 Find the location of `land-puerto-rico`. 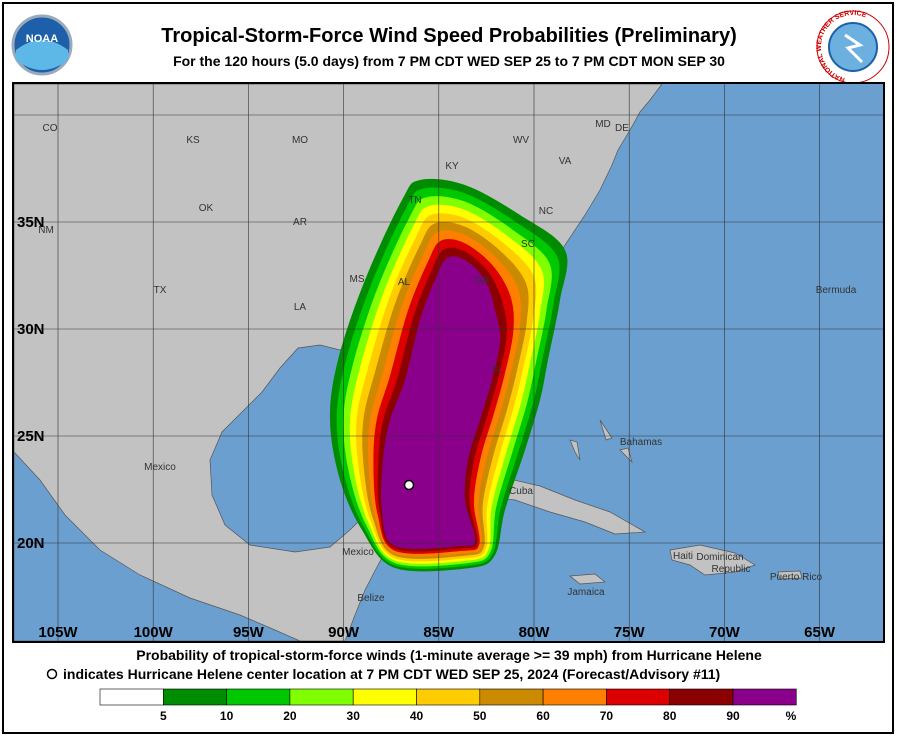

land-puerto-rico is located at coordinates (790, 575).